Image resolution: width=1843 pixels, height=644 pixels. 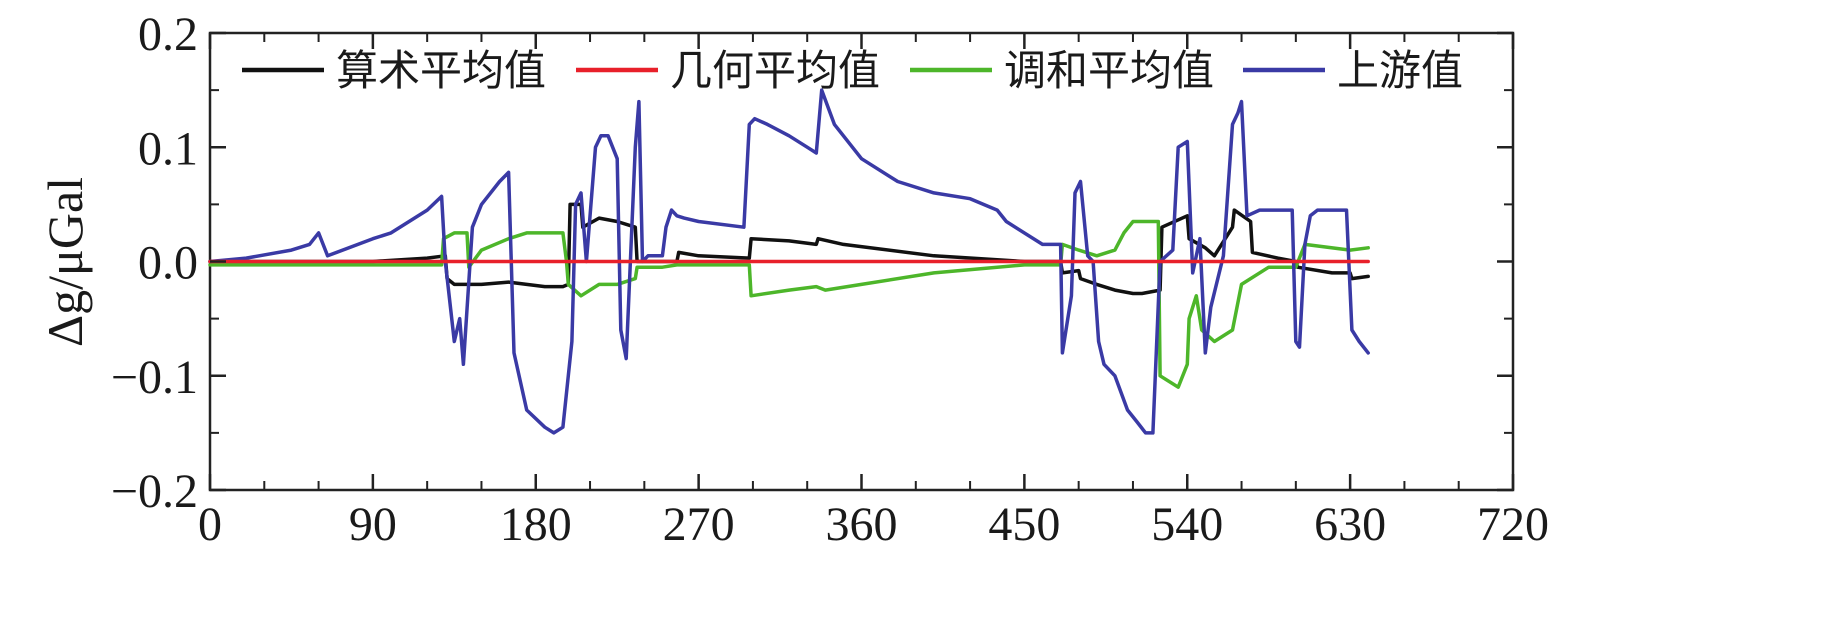 I want to click on x-tick-label: 180, so click(x=536, y=524).